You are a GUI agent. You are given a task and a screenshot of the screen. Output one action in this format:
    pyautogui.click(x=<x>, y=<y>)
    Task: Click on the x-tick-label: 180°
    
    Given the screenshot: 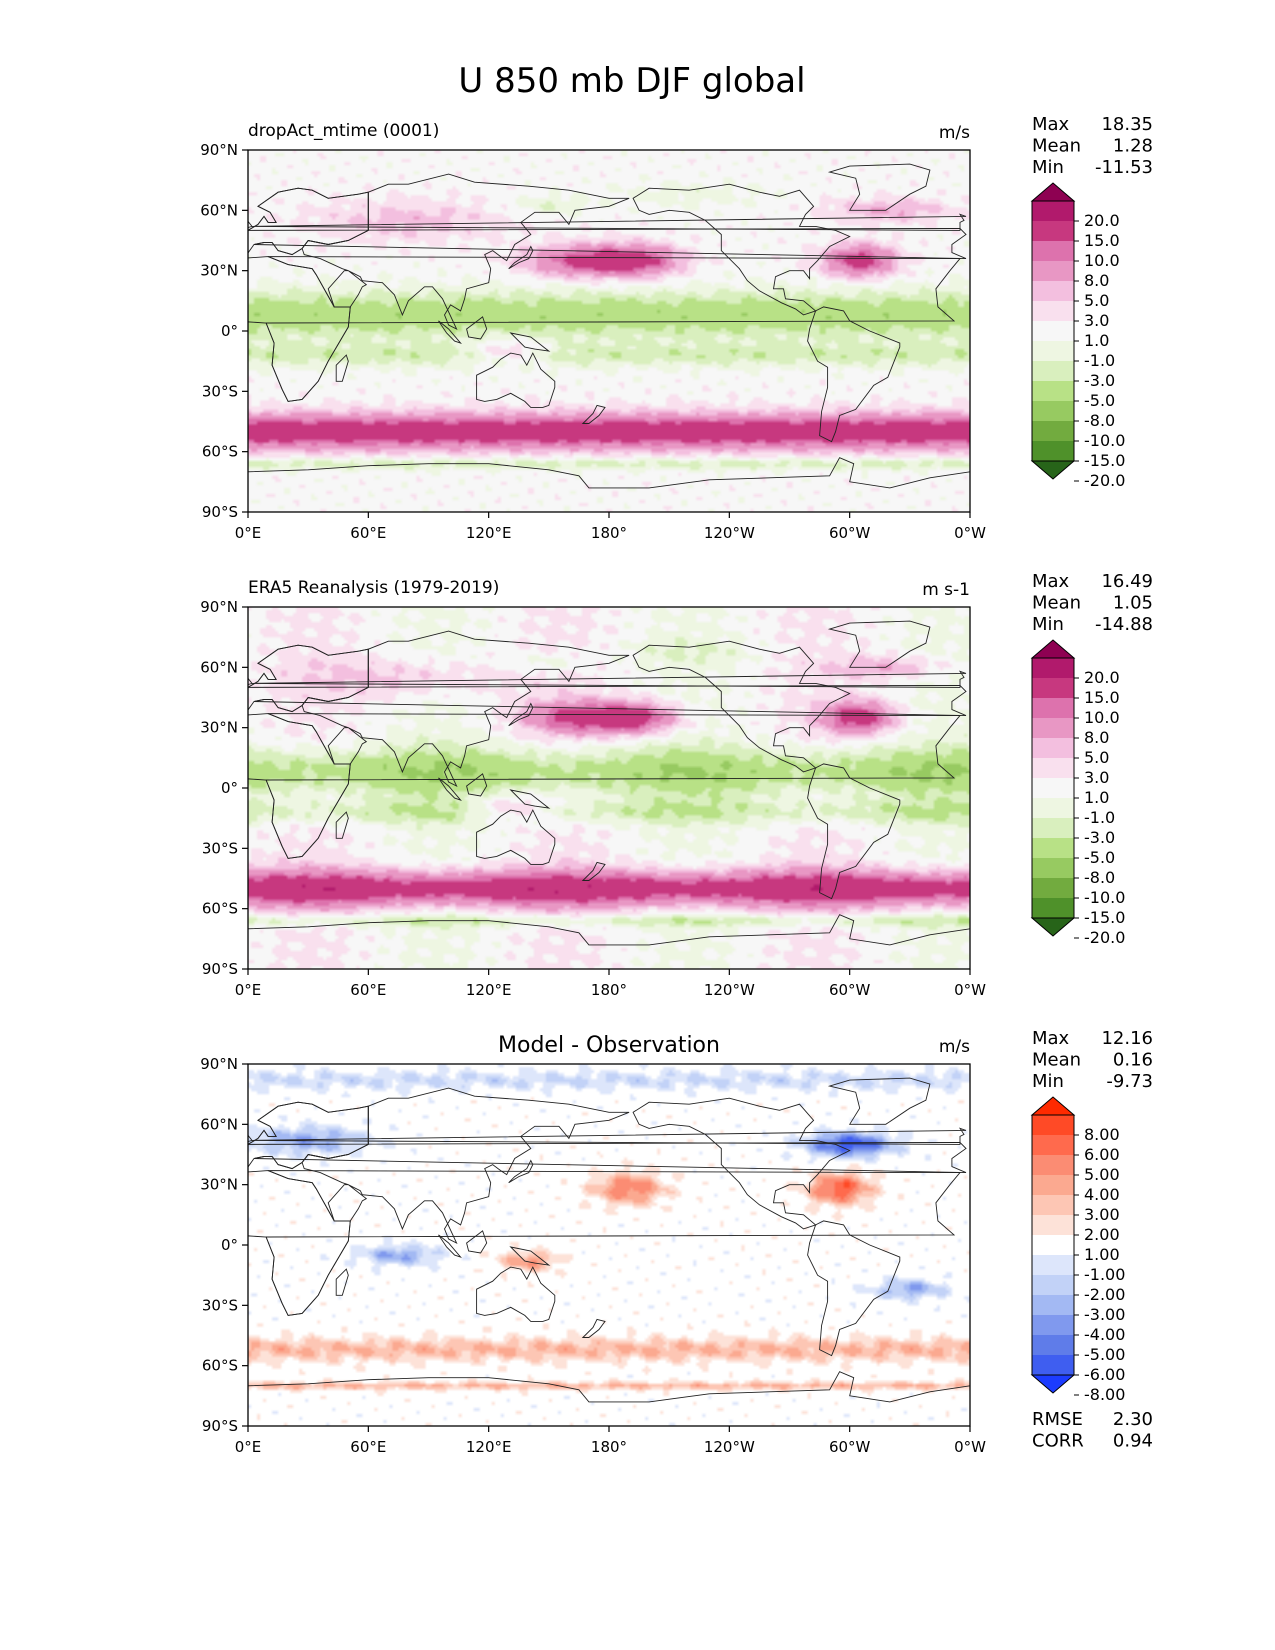 What is the action you would take?
    pyautogui.click(x=609, y=1447)
    